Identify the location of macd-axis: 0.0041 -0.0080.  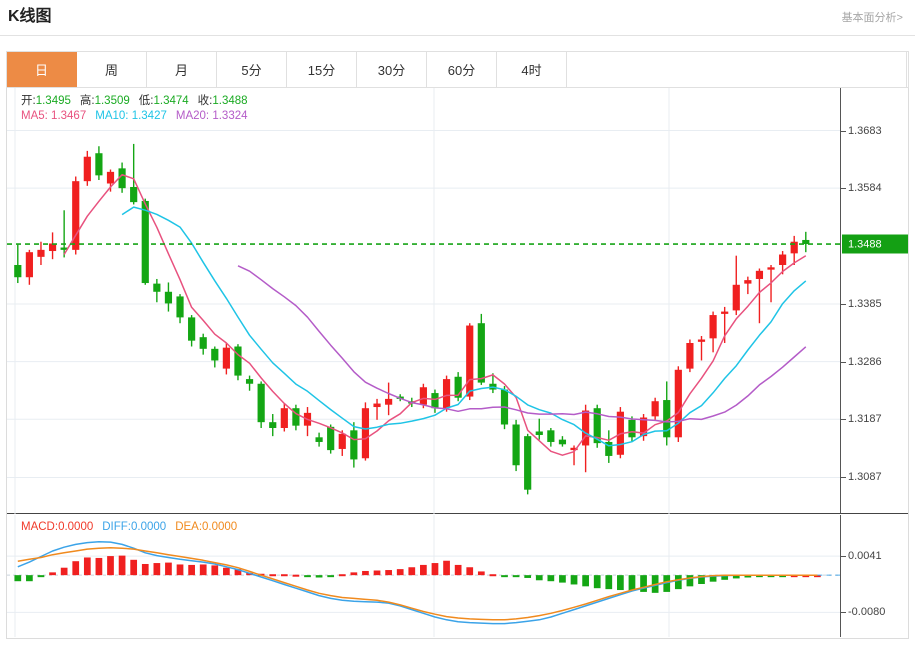
(874, 576).